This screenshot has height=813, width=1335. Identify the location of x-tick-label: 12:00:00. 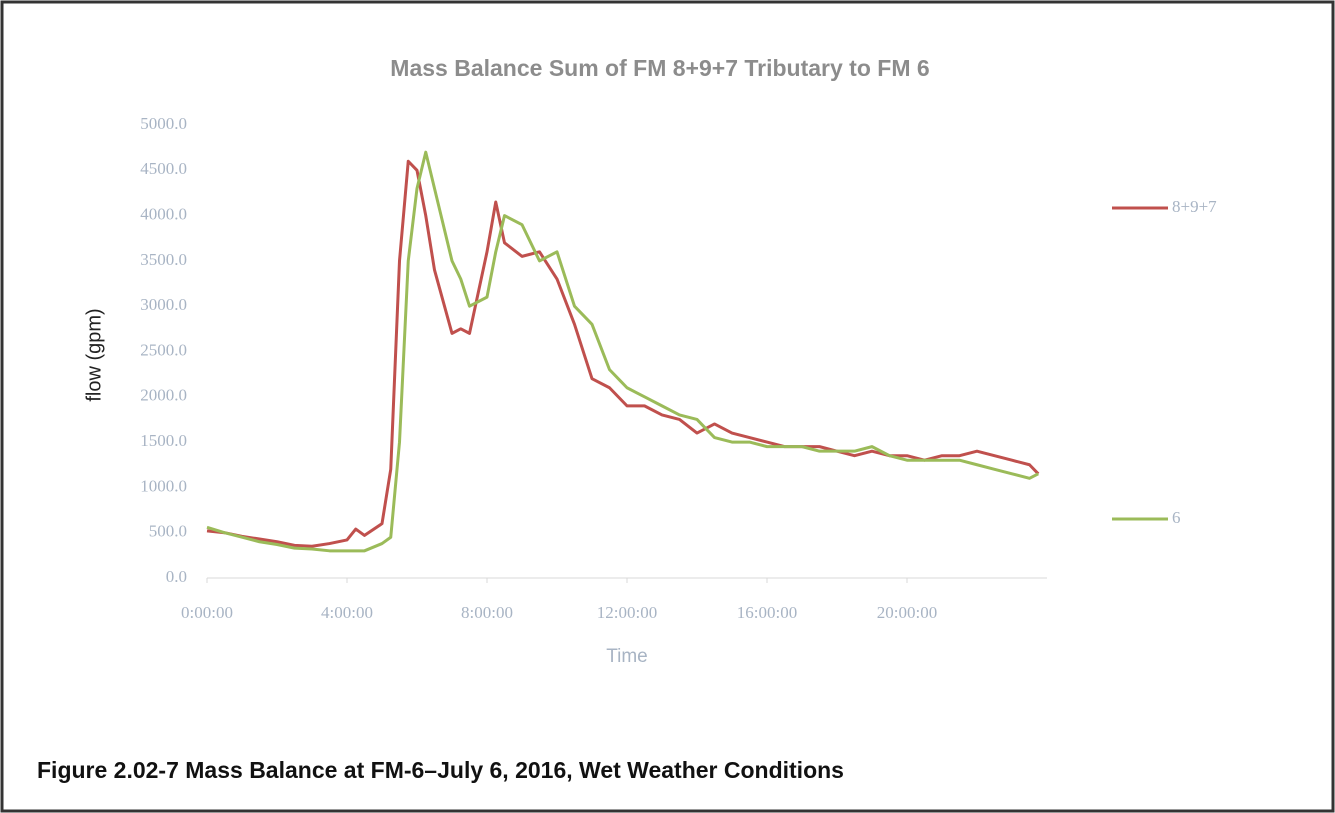
(627, 612).